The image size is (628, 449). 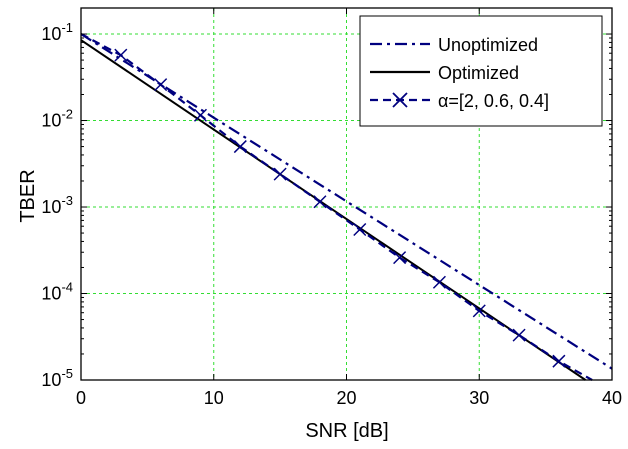 What do you see at coordinates (346, 431) in the screenshot?
I see `x-axis-label: SNR [dB]` at bounding box center [346, 431].